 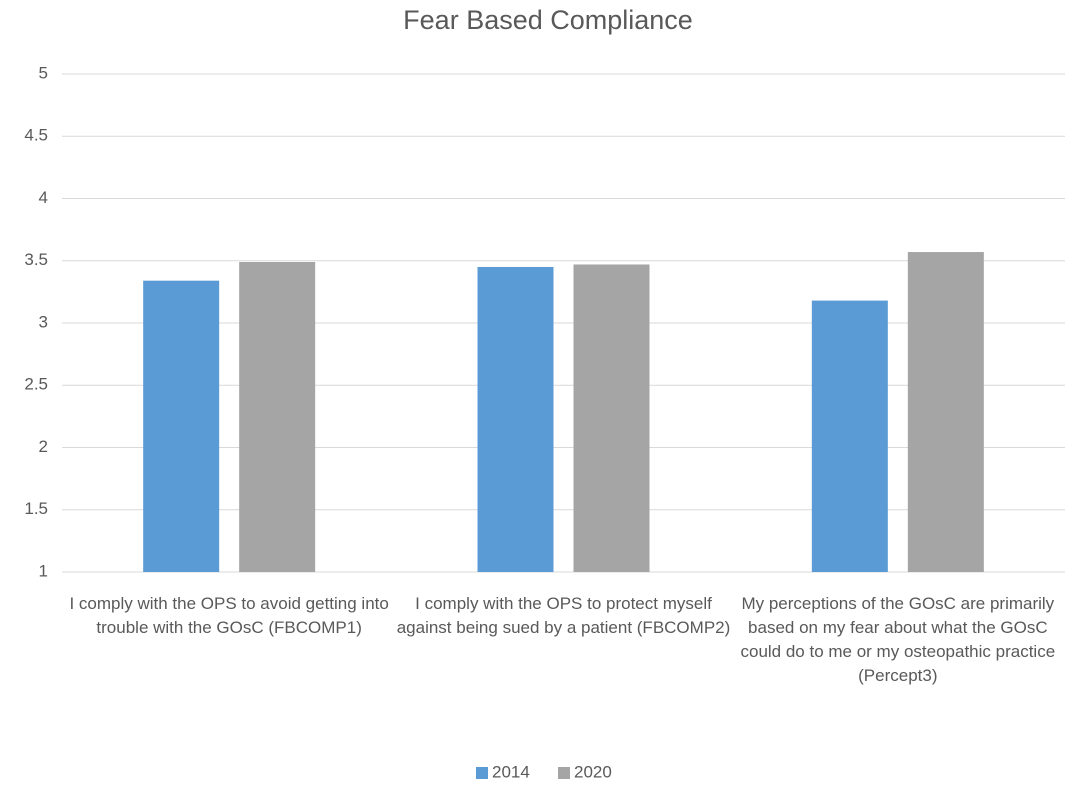 What do you see at coordinates (36, 135) in the screenshot?
I see `y-tick-label: 4.5` at bounding box center [36, 135].